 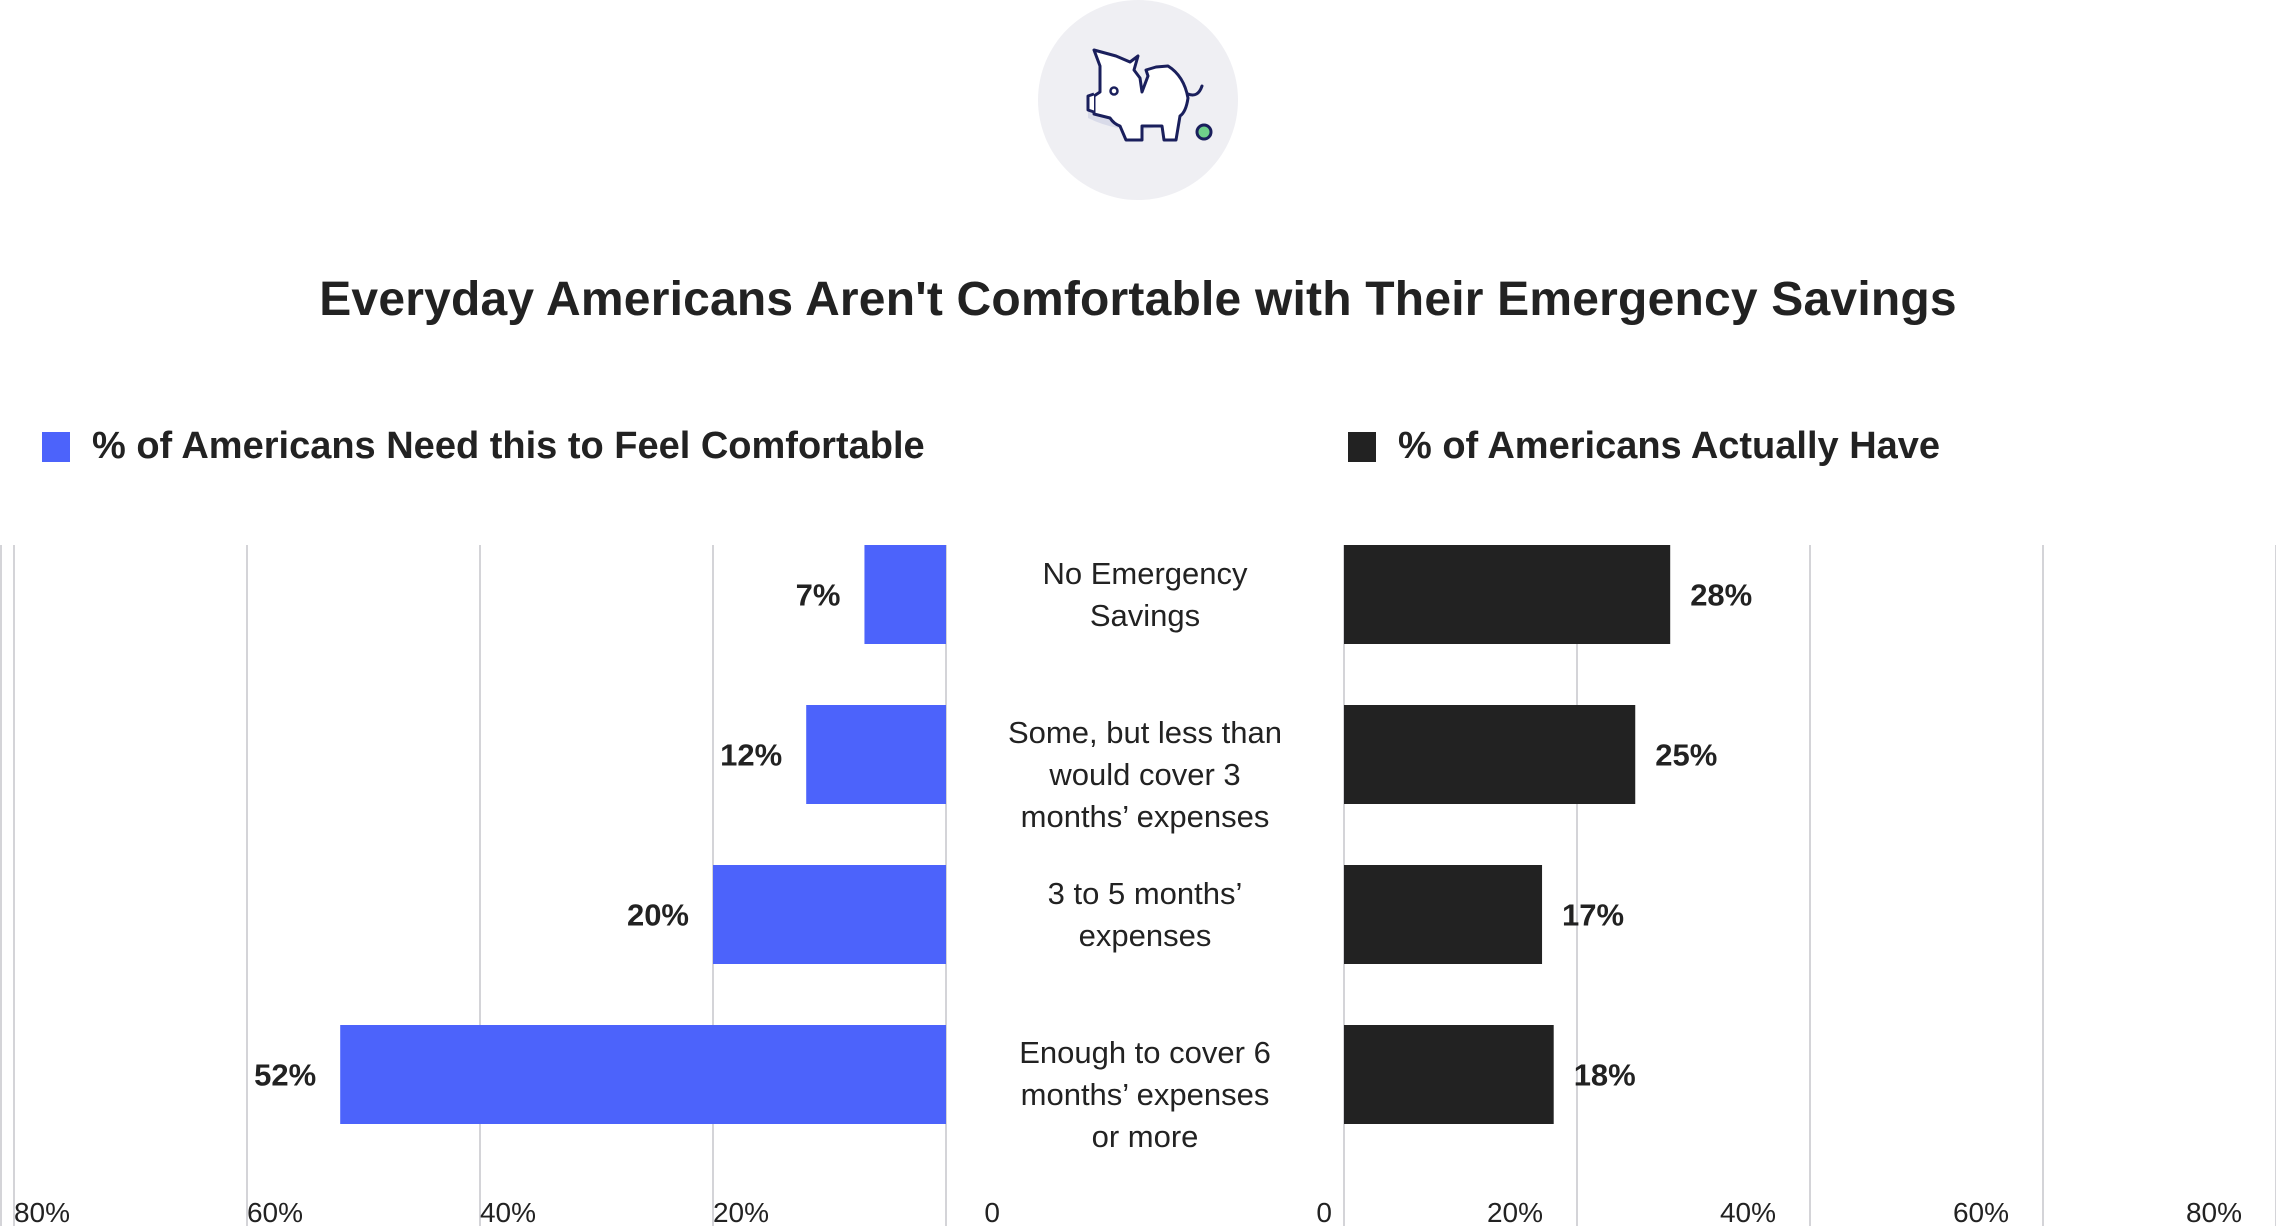 I want to click on piggy-bank-badge, so click(x=1138, y=100).